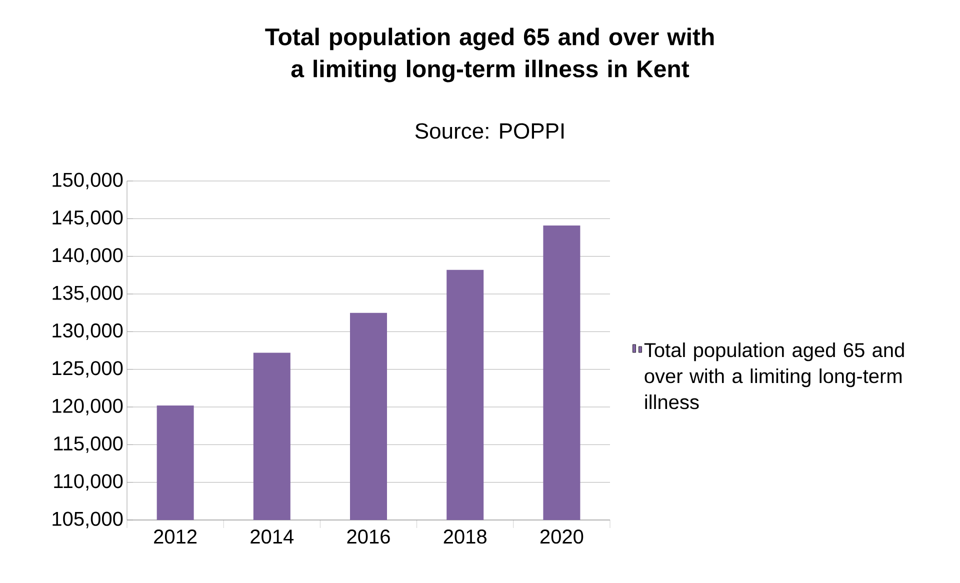 The height and width of the screenshot is (583, 960). Describe the element at coordinates (562, 537) in the screenshot. I see `x-tick-label: 2020` at that location.